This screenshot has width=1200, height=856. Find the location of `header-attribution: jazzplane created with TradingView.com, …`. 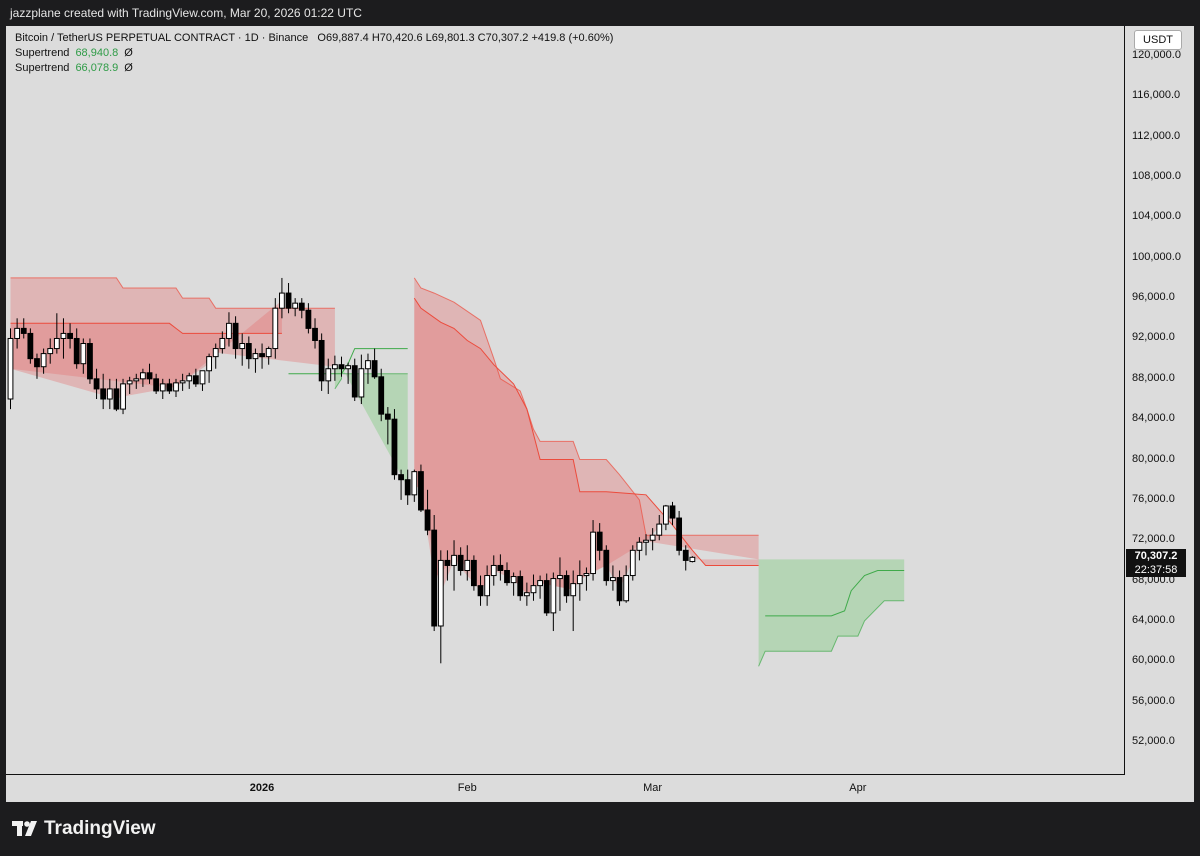

header-attribution: jazzplane created with TradingView.com, … is located at coordinates (186, 13).